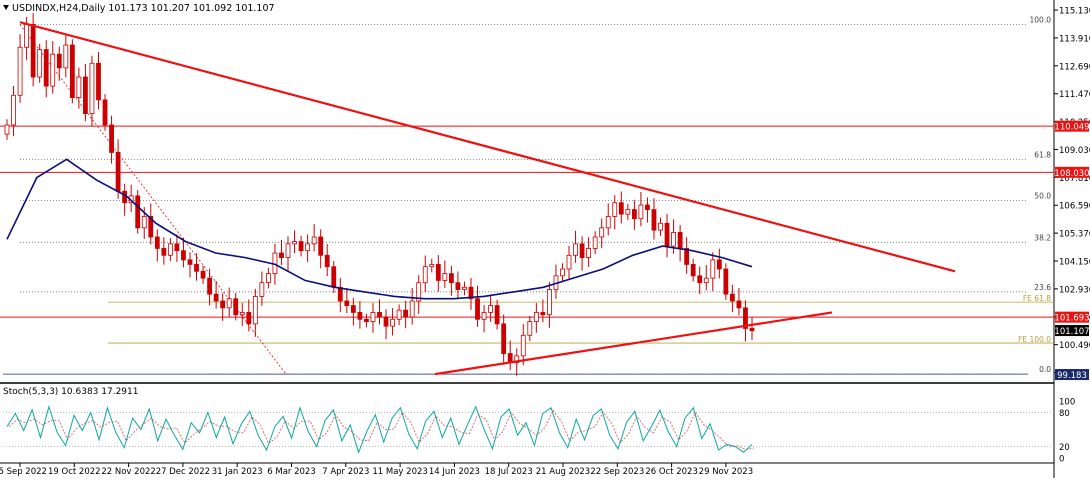  What do you see at coordinates (6, 7) in the screenshot?
I see `triangle-down-icon` at bounding box center [6, 7].